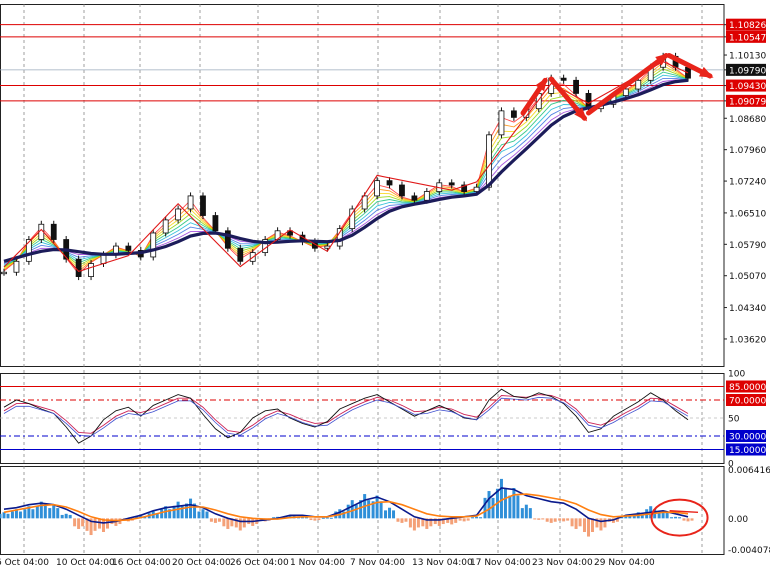  I want to click on signal-line, so click(346, 505).